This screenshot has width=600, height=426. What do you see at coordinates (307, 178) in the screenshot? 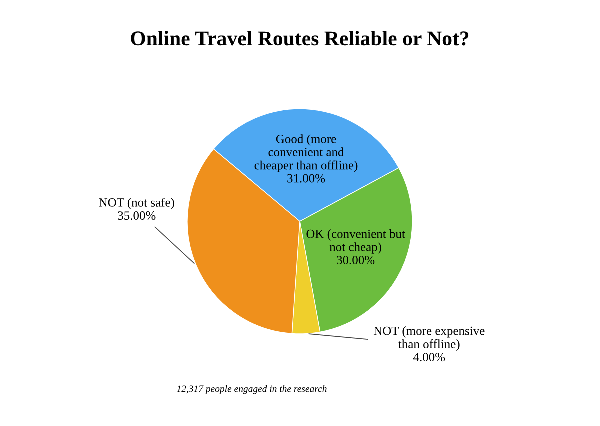
I see `data-label: 31.00%` at bounding box center [307, 178].